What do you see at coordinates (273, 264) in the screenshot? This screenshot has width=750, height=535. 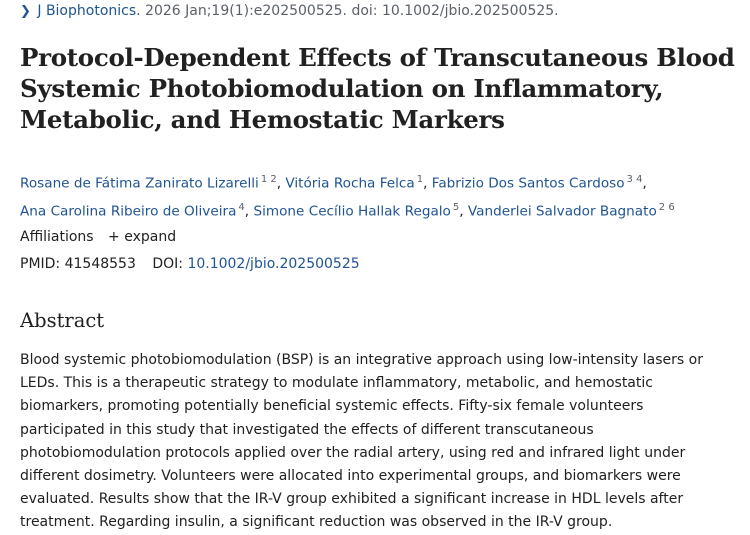 I see `doi-link: 10.1002/jbio.202500525` at bounding box center [273, 264].